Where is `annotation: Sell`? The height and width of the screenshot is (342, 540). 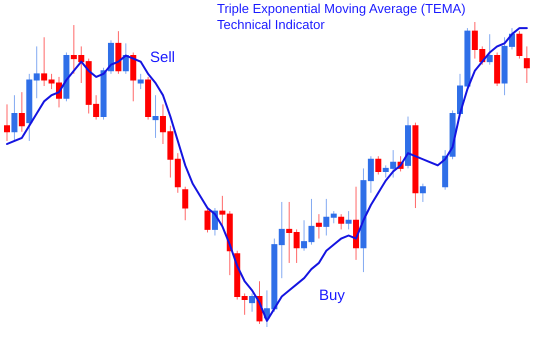
annotation: Sell is located at coordinates (163, 57).